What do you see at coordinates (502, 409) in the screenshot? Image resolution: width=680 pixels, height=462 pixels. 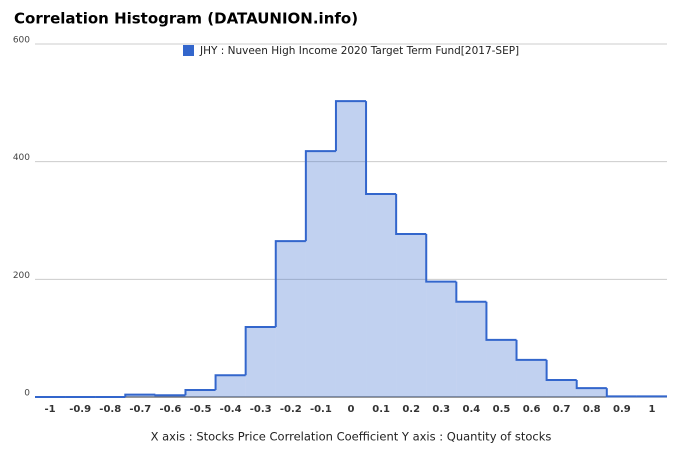 I see `x-tick-label: 0.5` at bounding box center [502, 409].